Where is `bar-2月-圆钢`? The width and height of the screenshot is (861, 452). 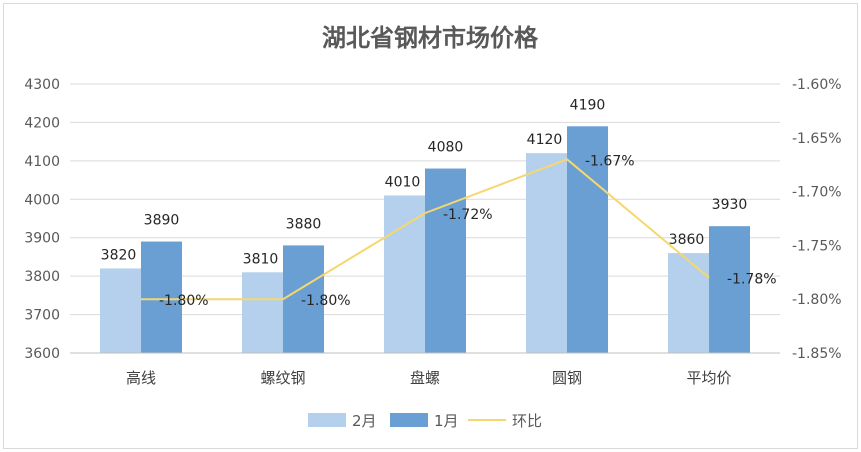 bar-2月-圆钢 is located at coordinates (546, 253).